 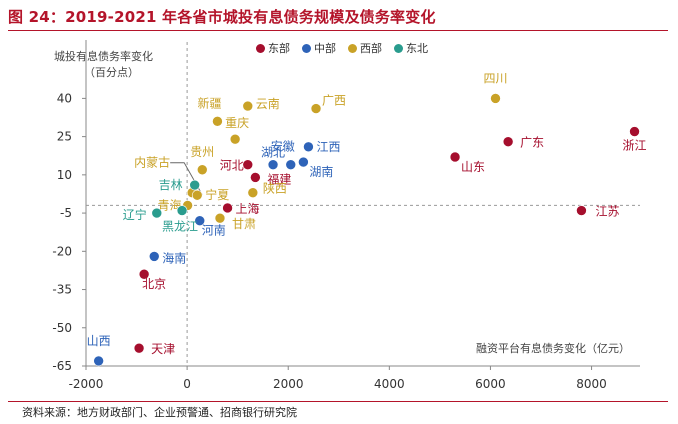 I want to click on point-label-山西: 山西, so click(x=99, y=341).